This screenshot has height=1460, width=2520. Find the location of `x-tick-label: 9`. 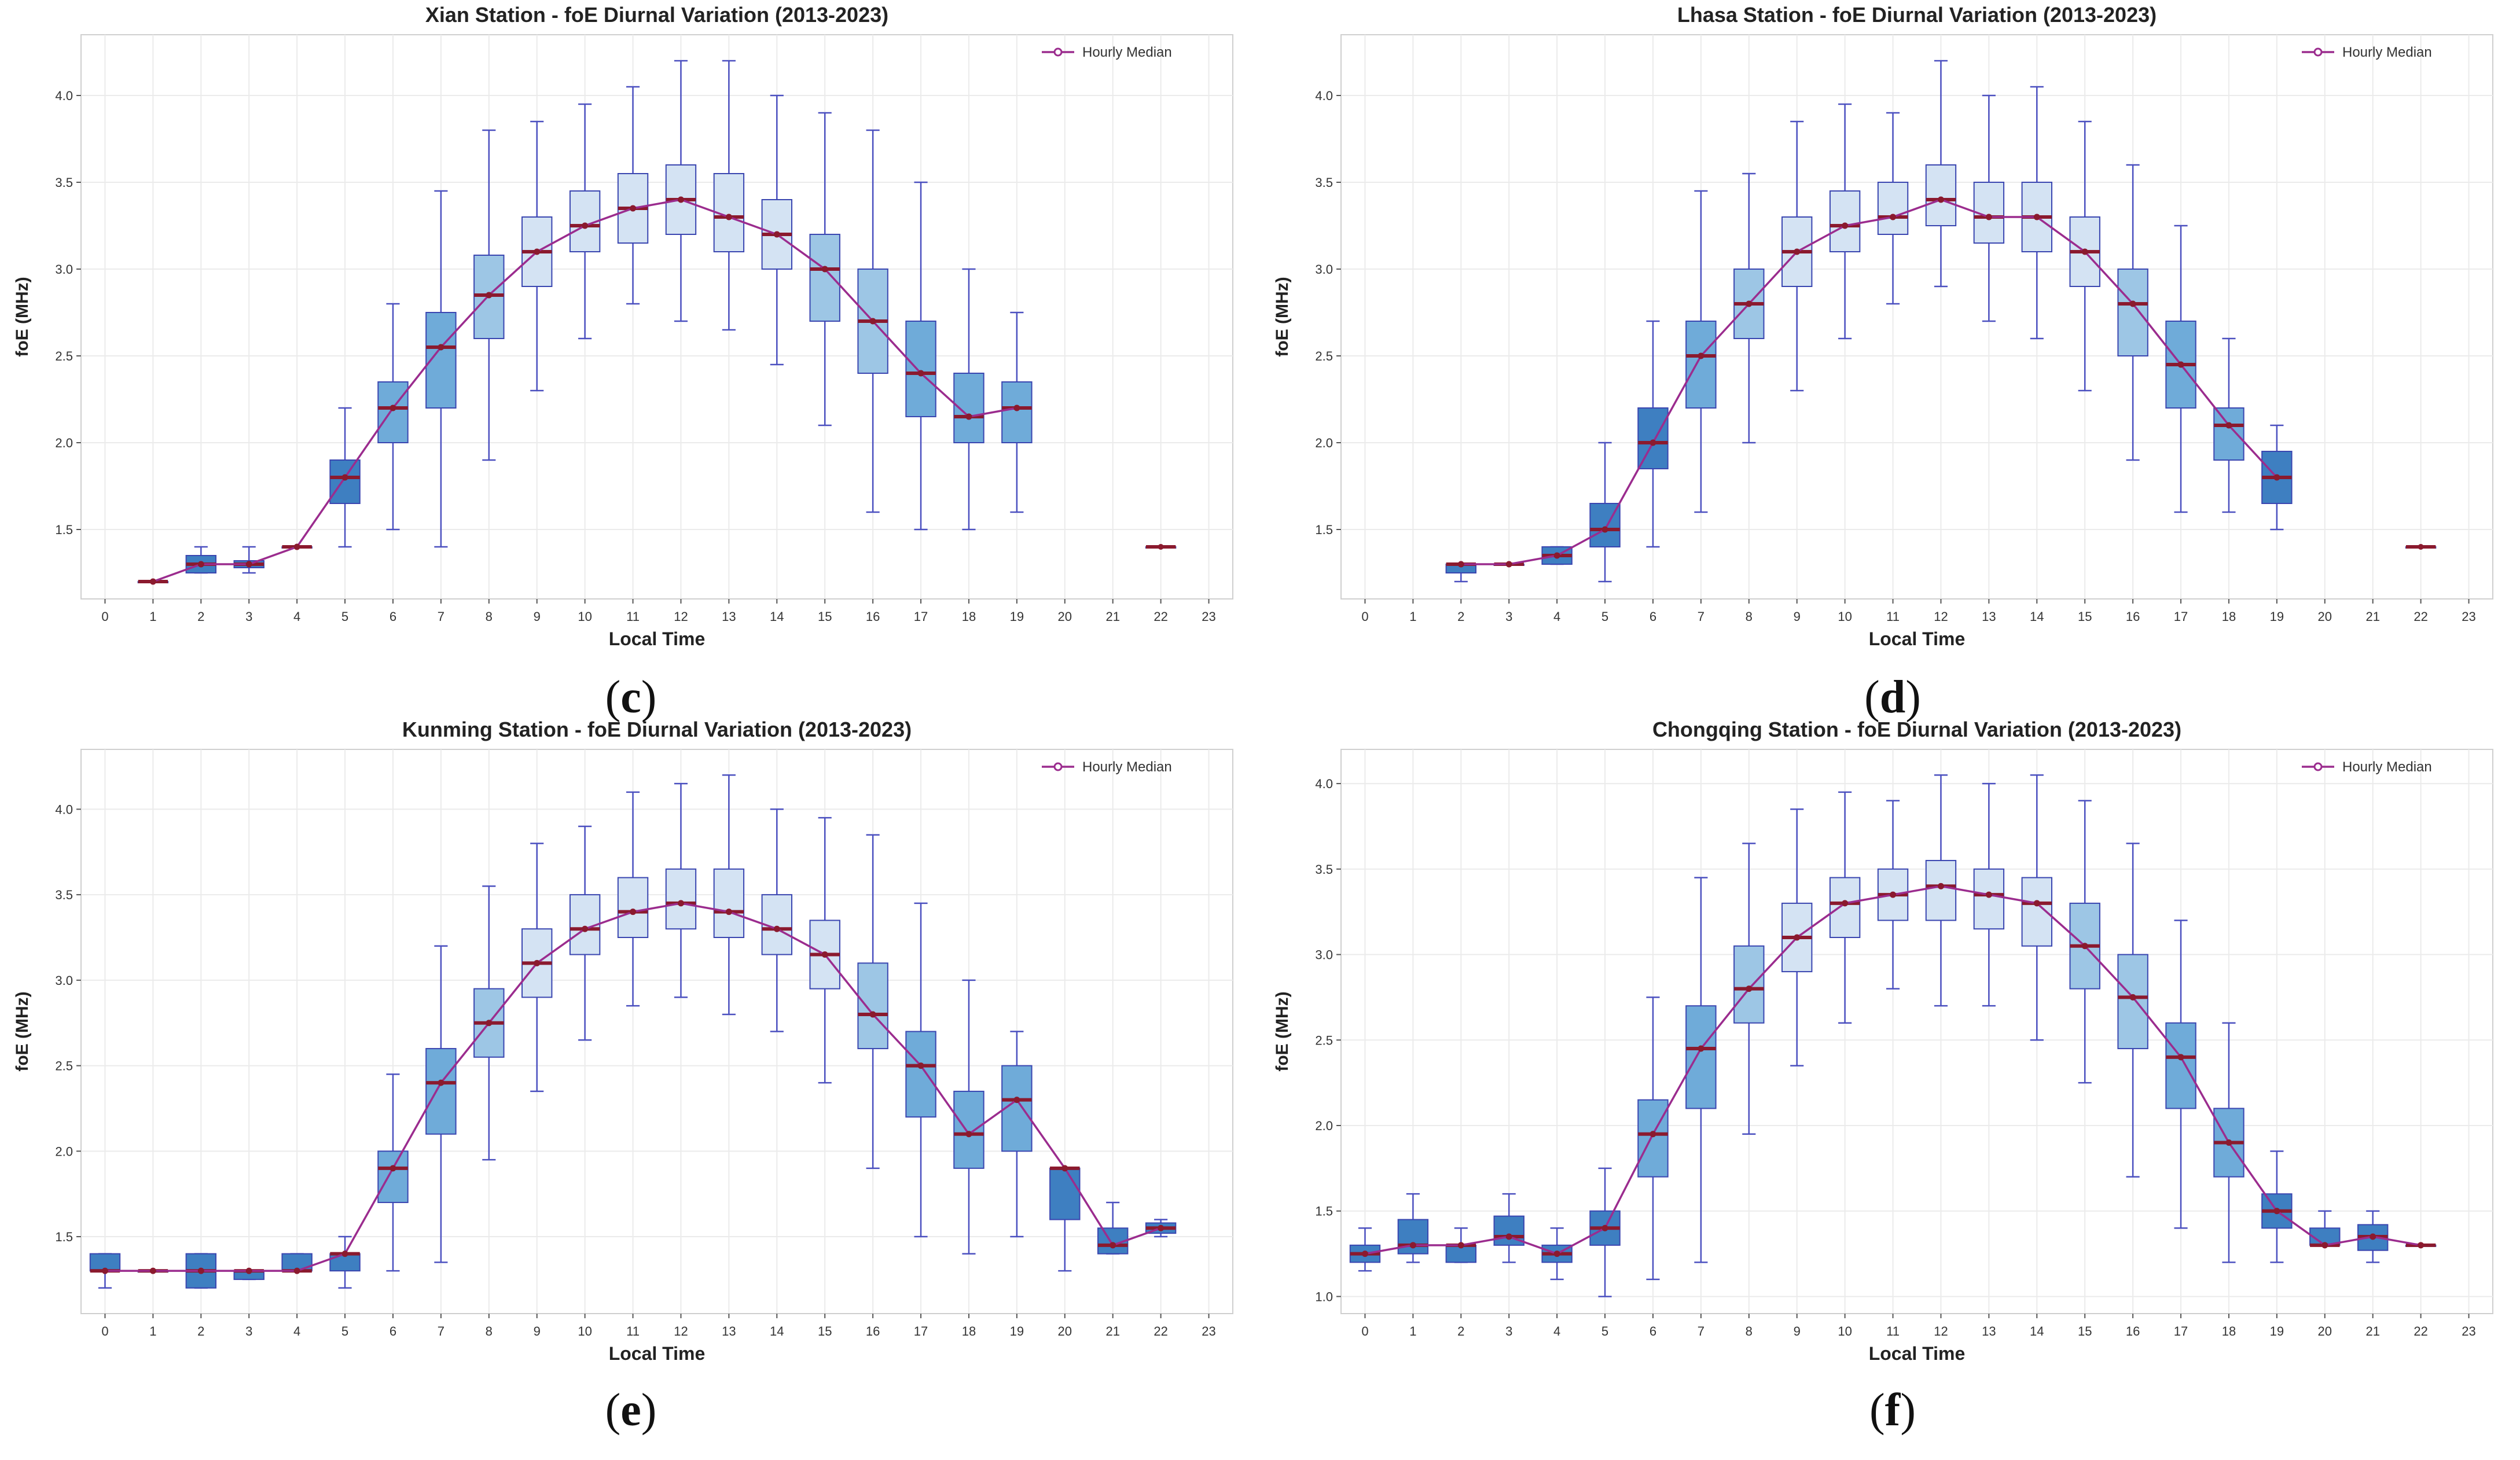

x-tick-label: 9 is located at coordinates (1797, 1331).